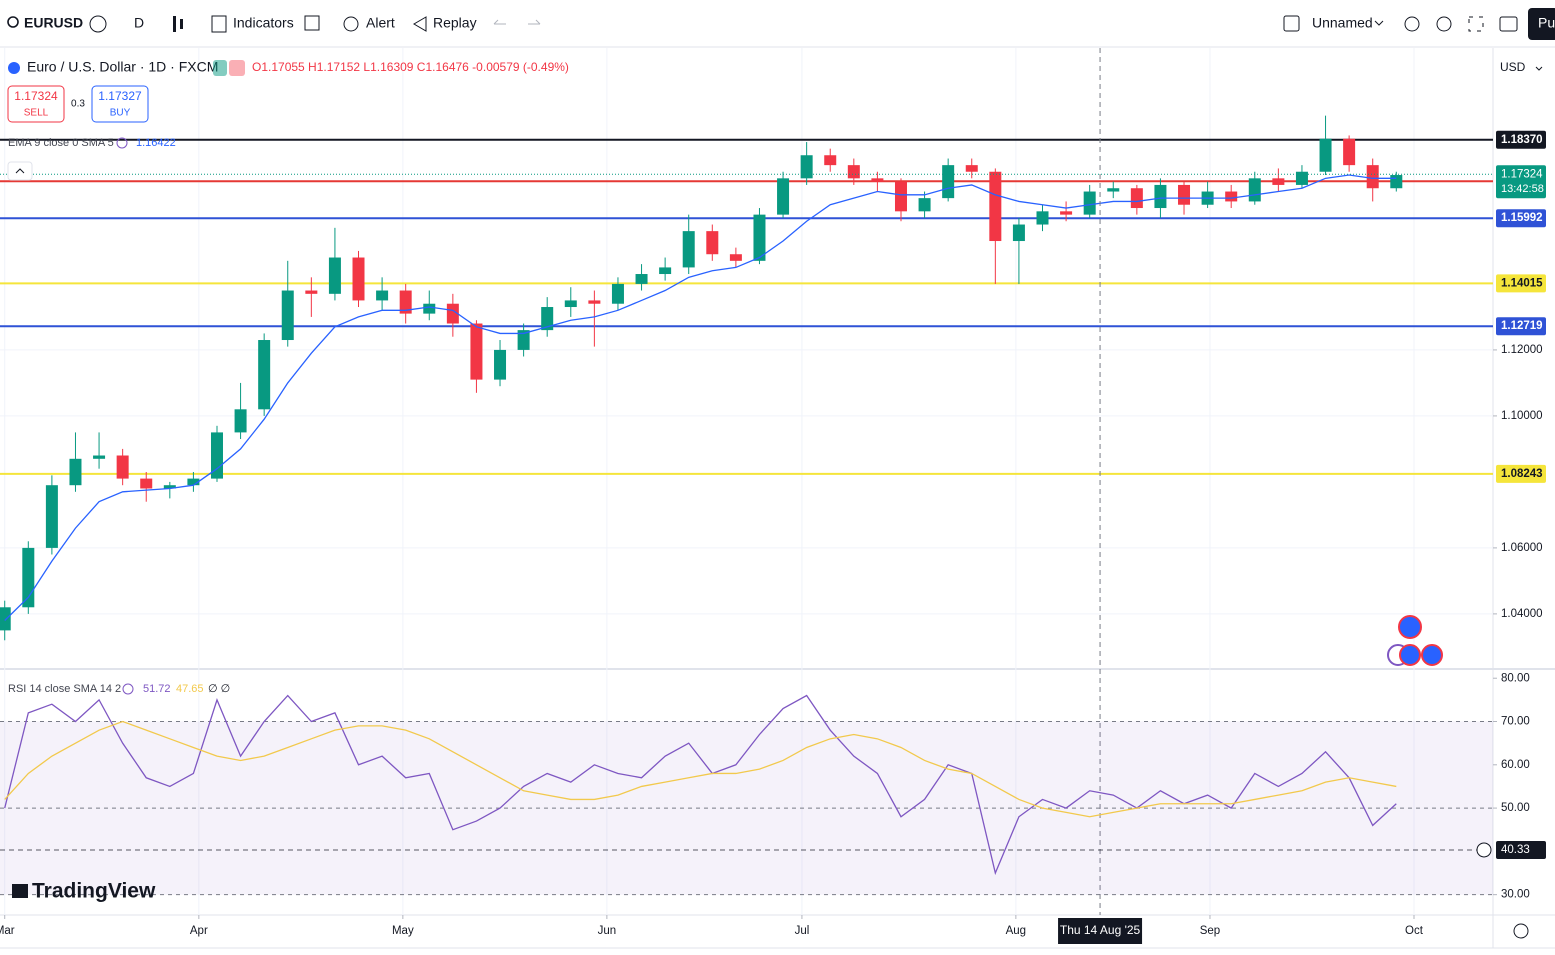 This screenshot has width=1555, height=955. Describe the element at coordinates (1515, 722) in the screenshot. I see `y-tick-label: 70.00` at that location.